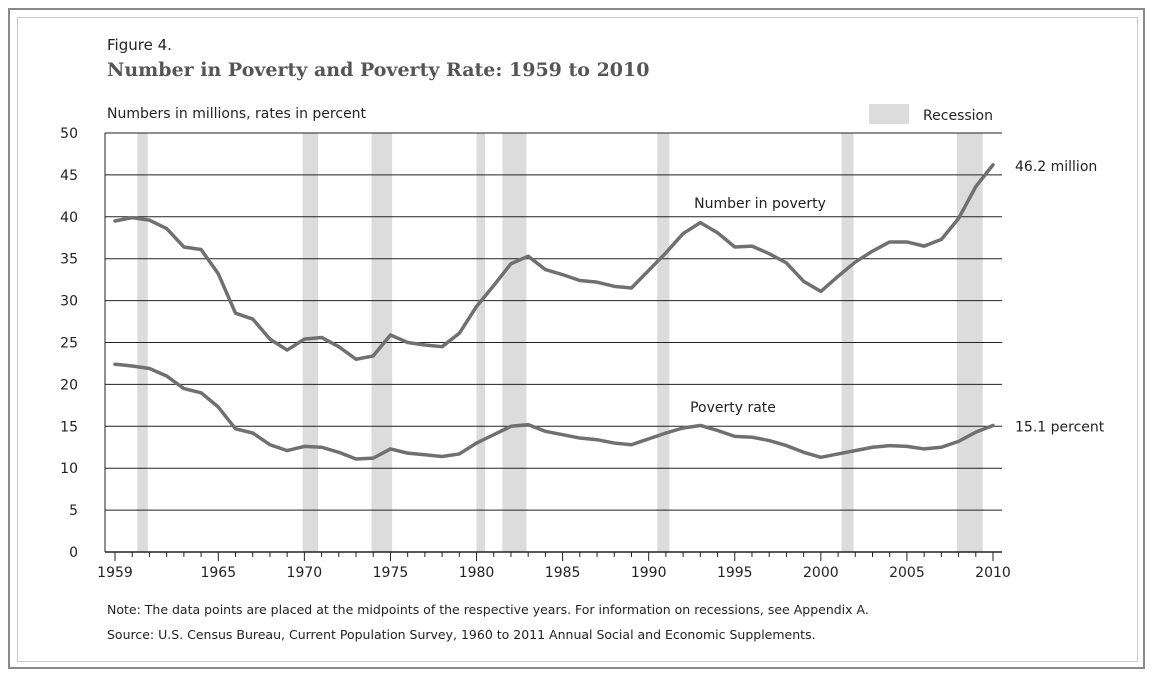 The image size is (1155, 679). Describe the element at coordinates (733, 408) in the screenshot. I see `series-label-poverty-rate: Poverty rate` at that location.